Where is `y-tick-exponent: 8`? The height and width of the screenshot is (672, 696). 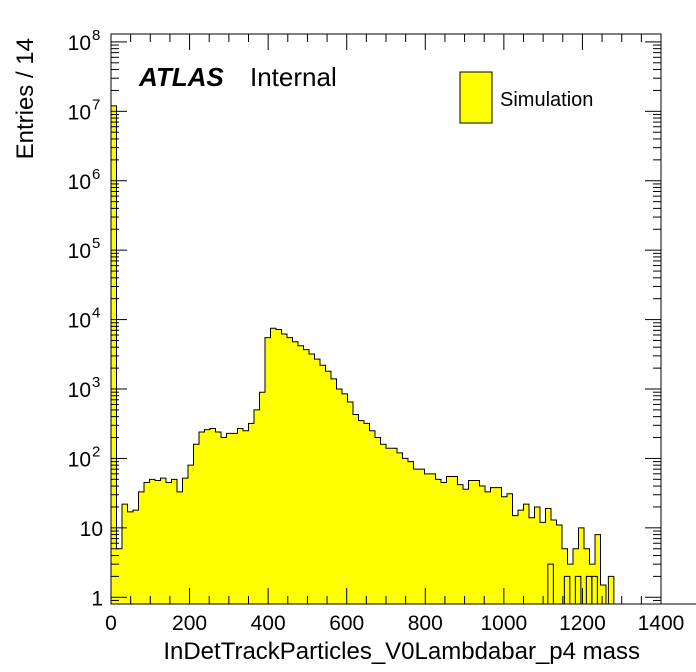 y-tick-exponent: 8 is located at coordinates (96, 35).